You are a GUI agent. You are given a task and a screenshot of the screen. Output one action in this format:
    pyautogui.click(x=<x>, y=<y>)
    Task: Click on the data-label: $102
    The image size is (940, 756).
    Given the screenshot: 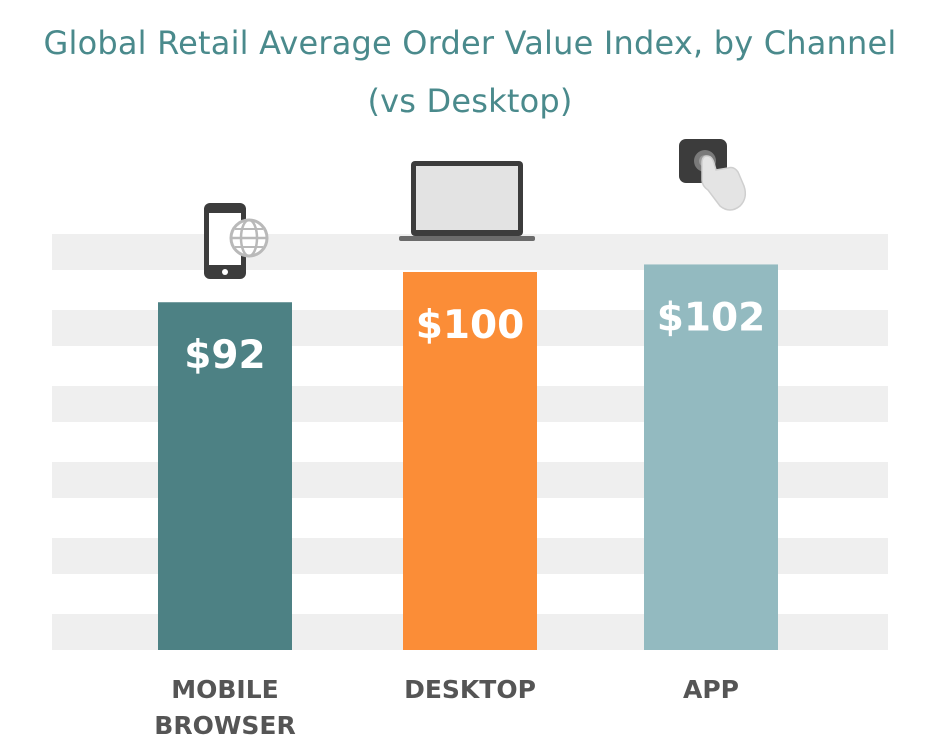 What is the action you would take?
    pyautogui.click(x=711, y=317)
    